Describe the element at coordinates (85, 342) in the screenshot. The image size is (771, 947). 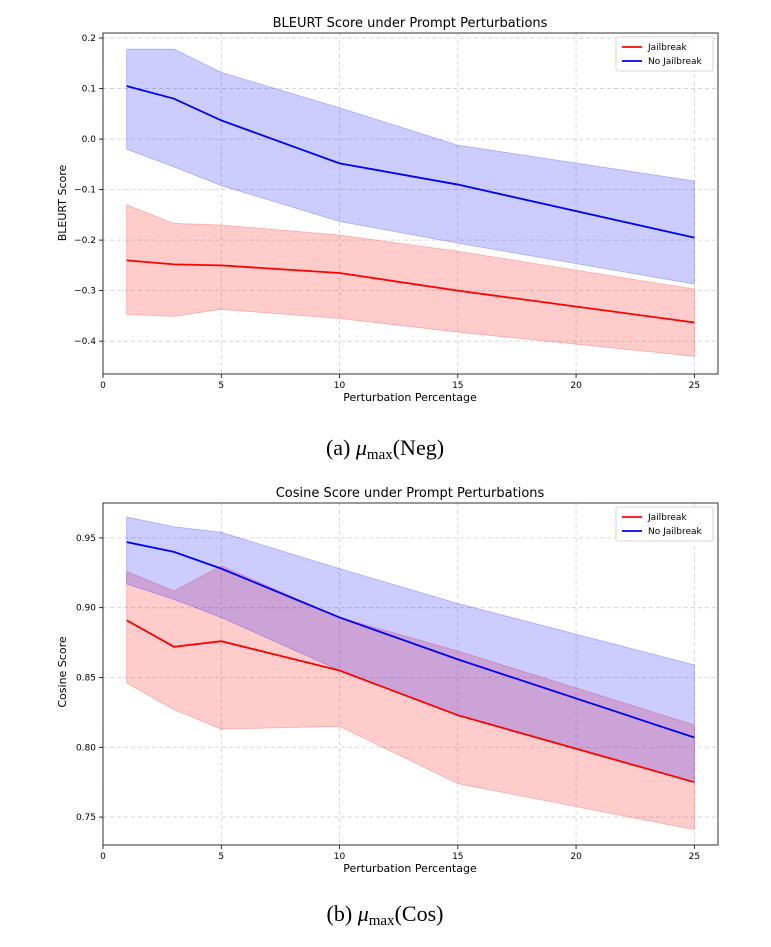
I see `y-tick-label: −0.4` at that location.